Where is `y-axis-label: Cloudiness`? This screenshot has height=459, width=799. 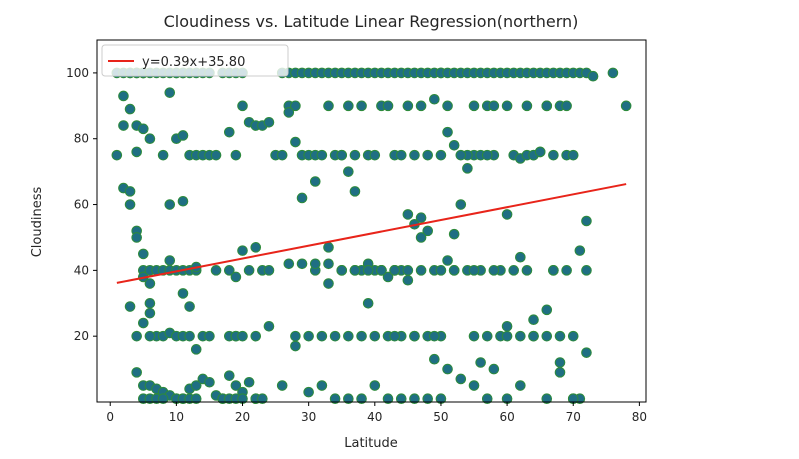
y-axis-label: Cloudiness is located at coordinates (37, 222).